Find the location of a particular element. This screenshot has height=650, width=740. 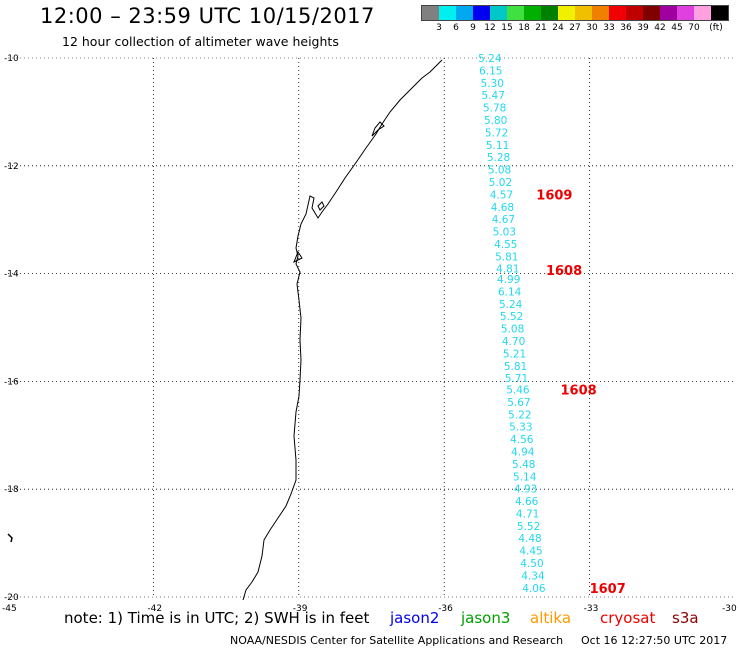

coastline-fragment is located at coordinates (10, 538).